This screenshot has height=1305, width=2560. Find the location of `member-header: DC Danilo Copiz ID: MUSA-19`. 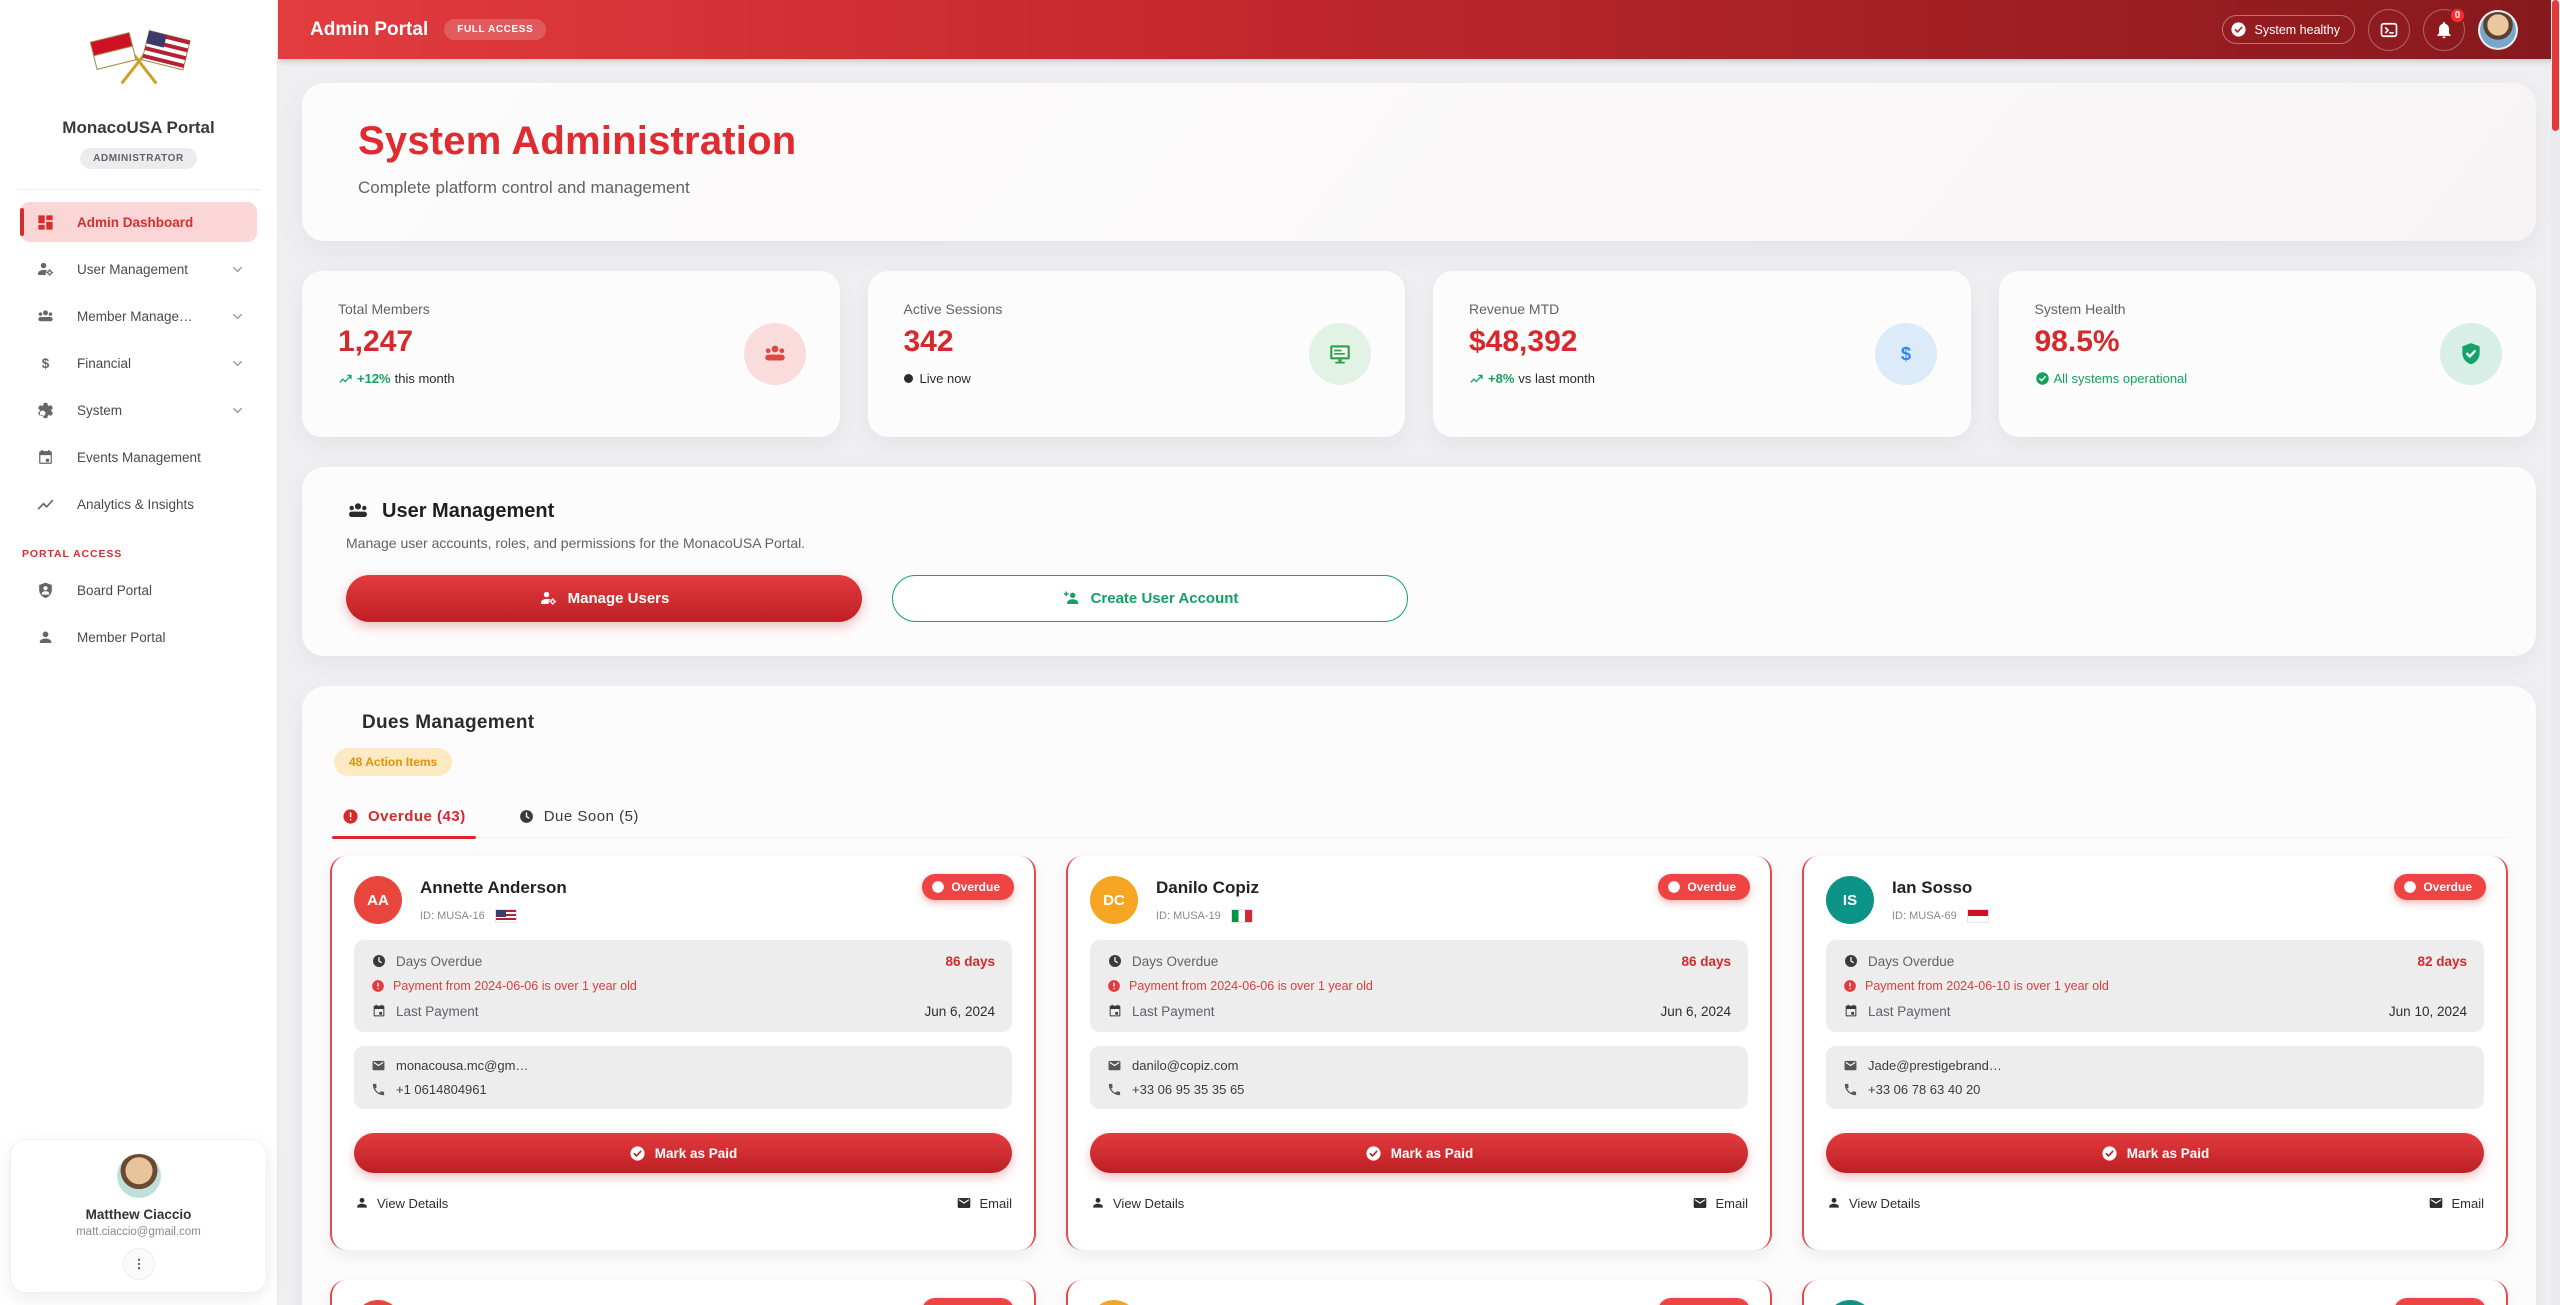

member-header: DC Danilo Copiz ID: MUSA-19 is located at coordinates (1419, 900).